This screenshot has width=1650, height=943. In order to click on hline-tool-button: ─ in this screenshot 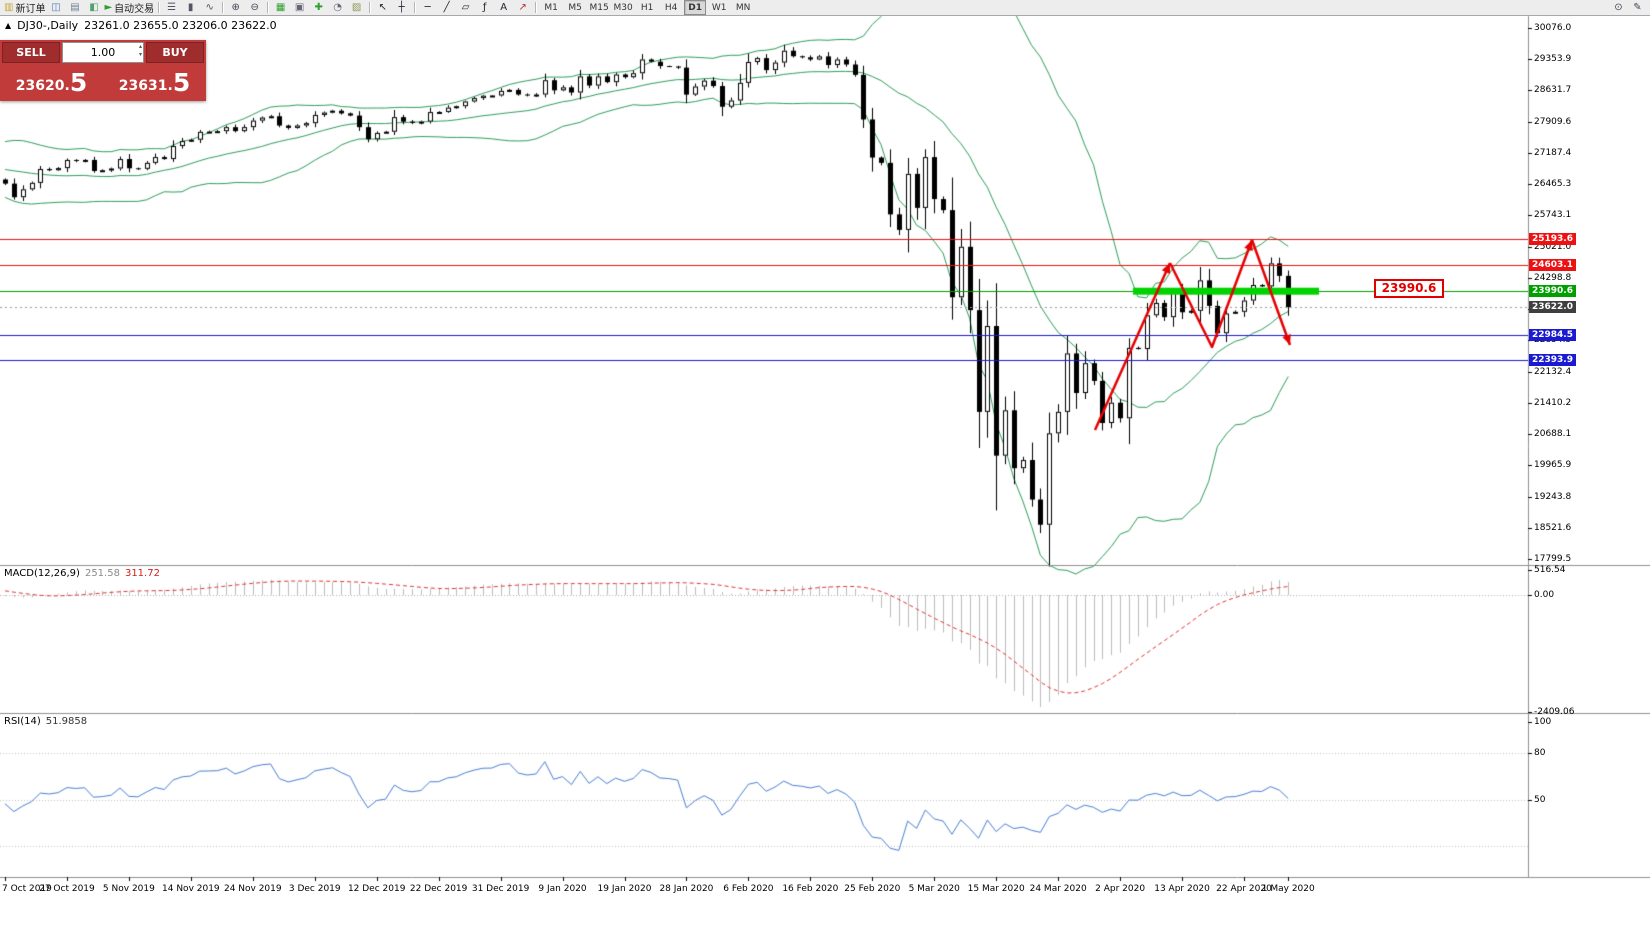, I will do `click(427, 8)`.